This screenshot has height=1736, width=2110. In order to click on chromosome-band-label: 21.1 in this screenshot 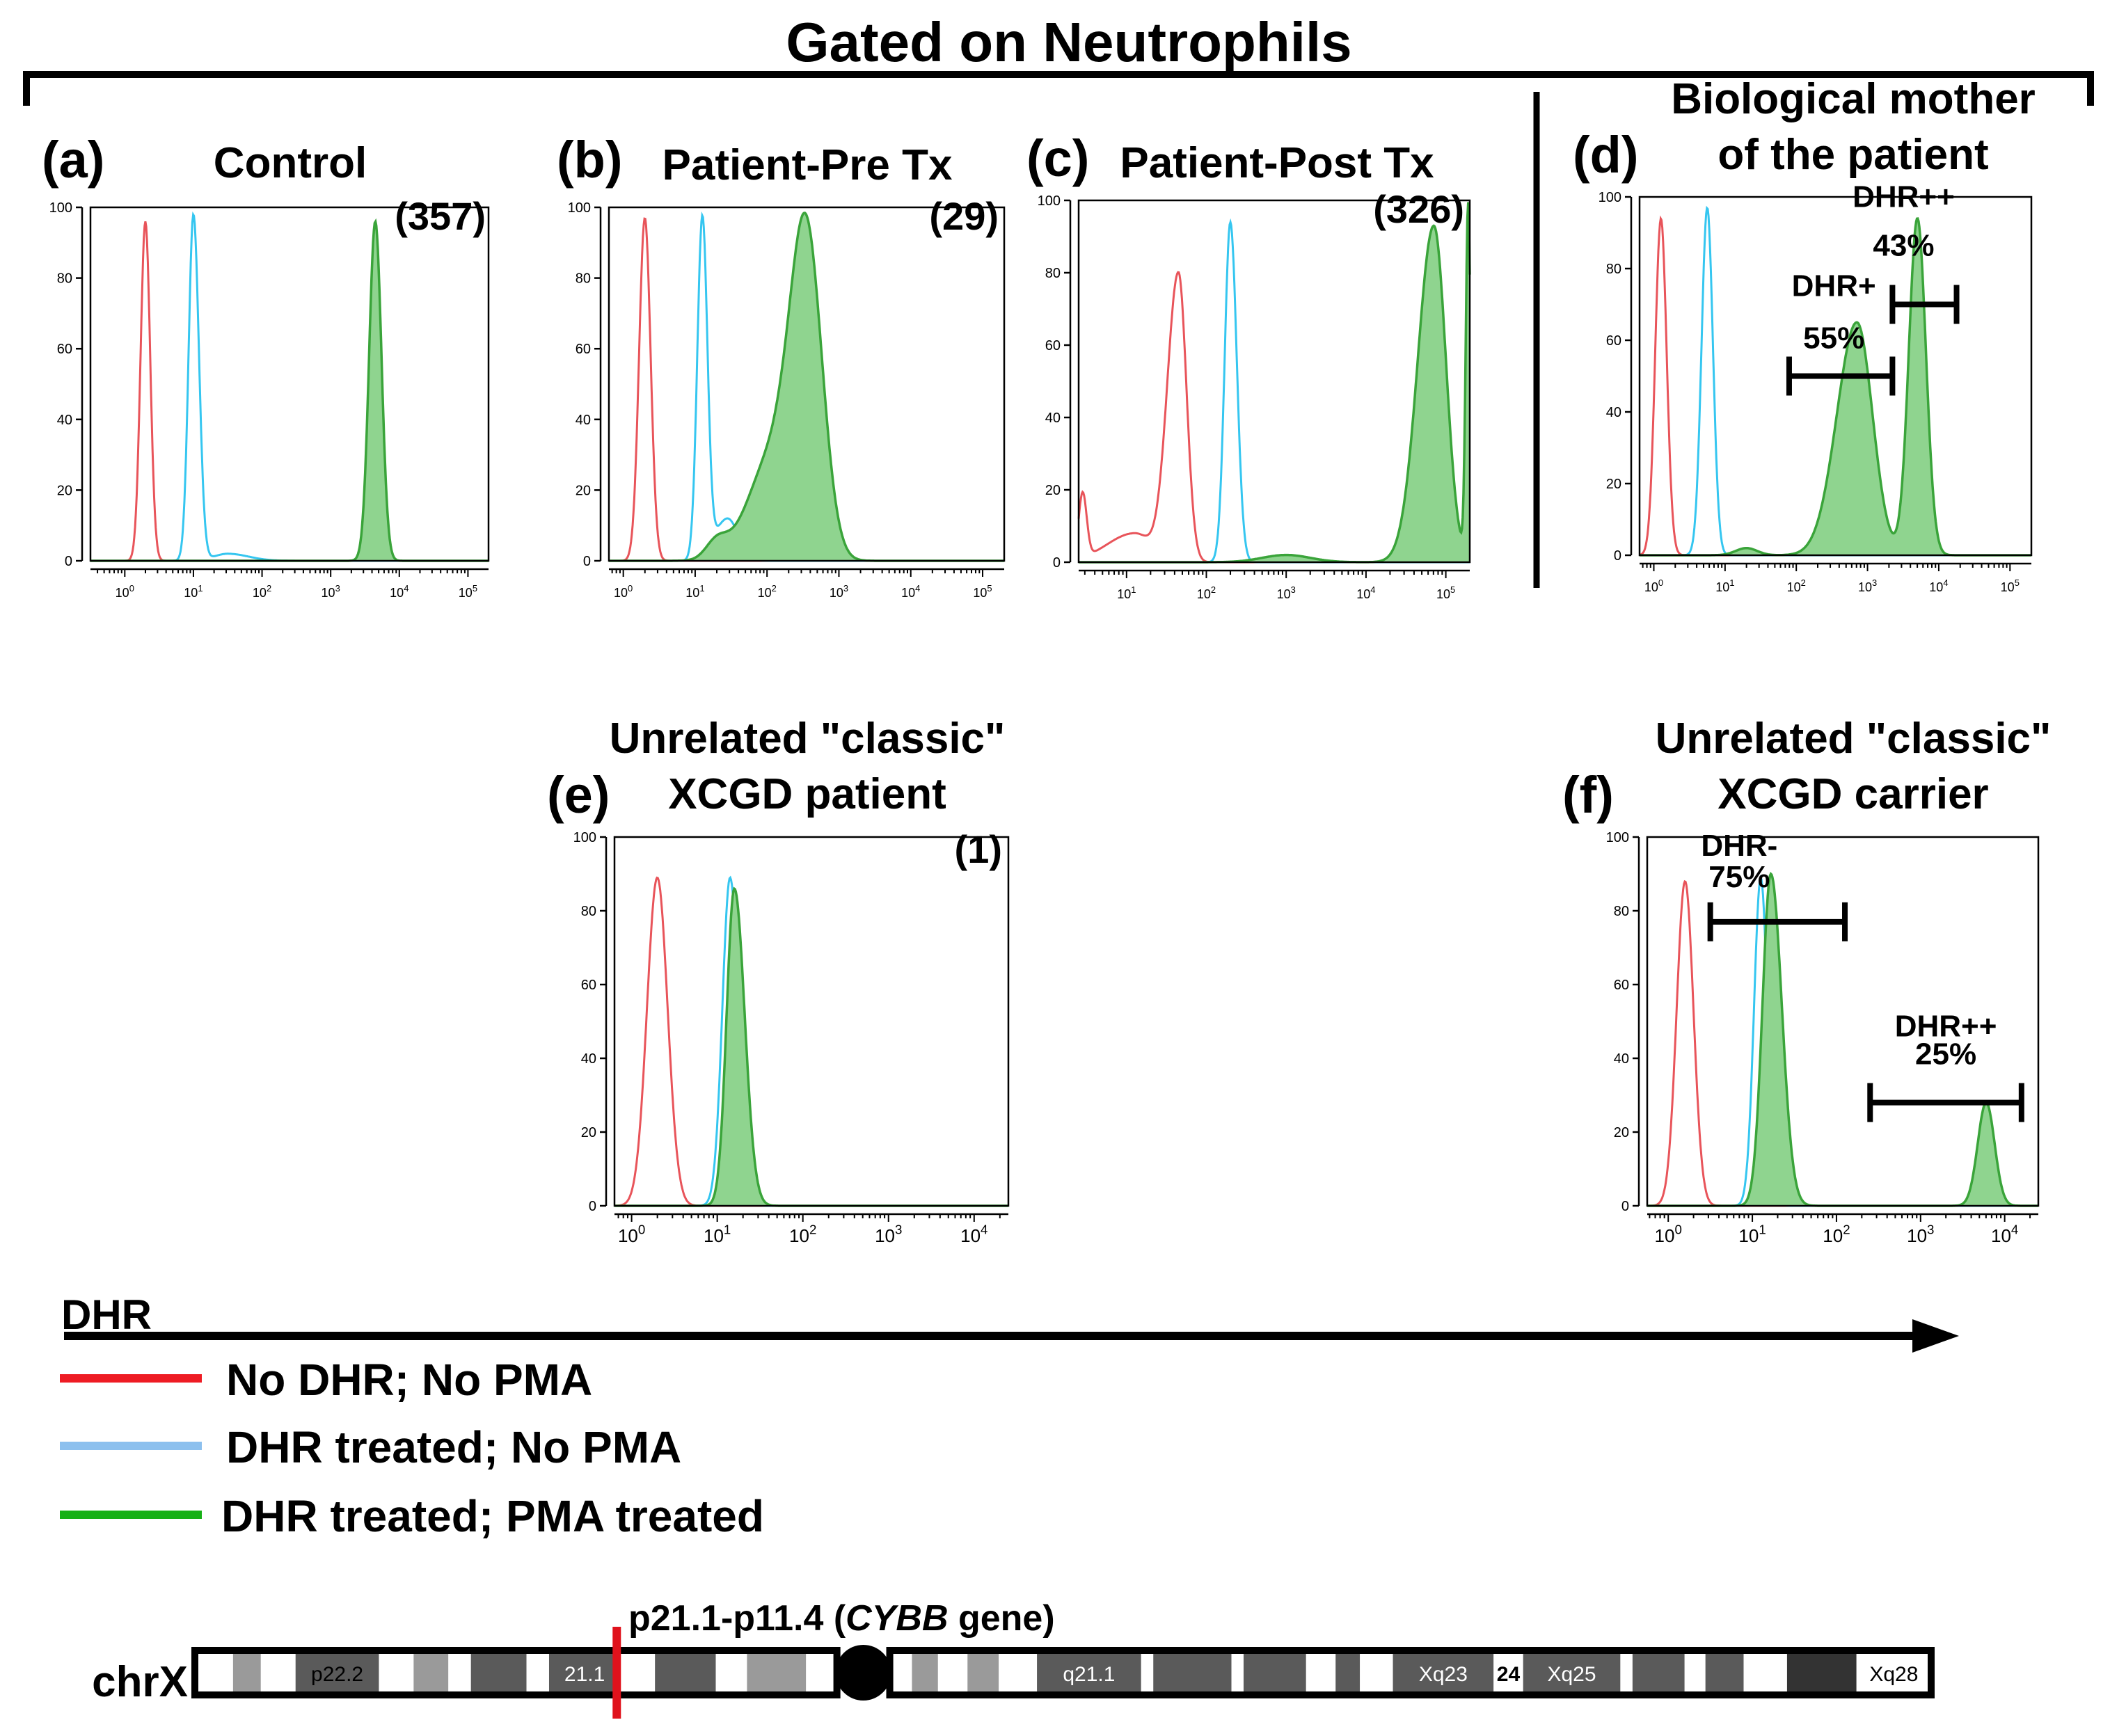, I will do `click(584, 1674)`.